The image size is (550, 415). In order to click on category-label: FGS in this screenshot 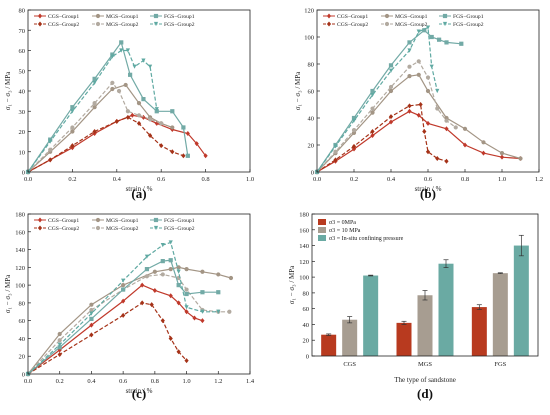, I will do `click(500, 364)`.